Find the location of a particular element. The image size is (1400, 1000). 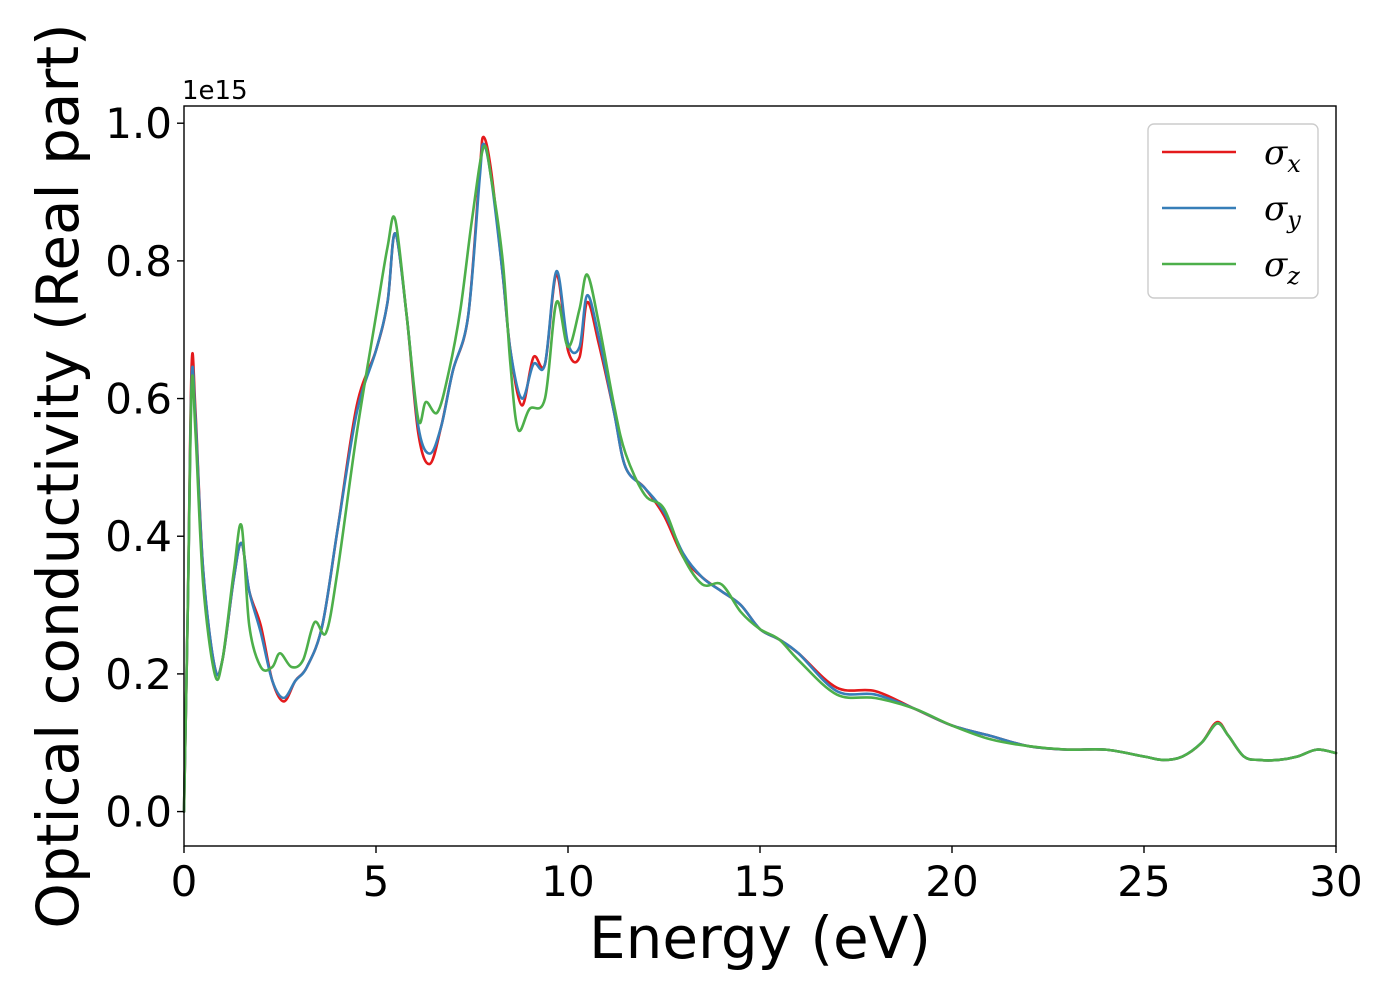

y-tick-label: 0.8 is located at coordinates (138, 261).